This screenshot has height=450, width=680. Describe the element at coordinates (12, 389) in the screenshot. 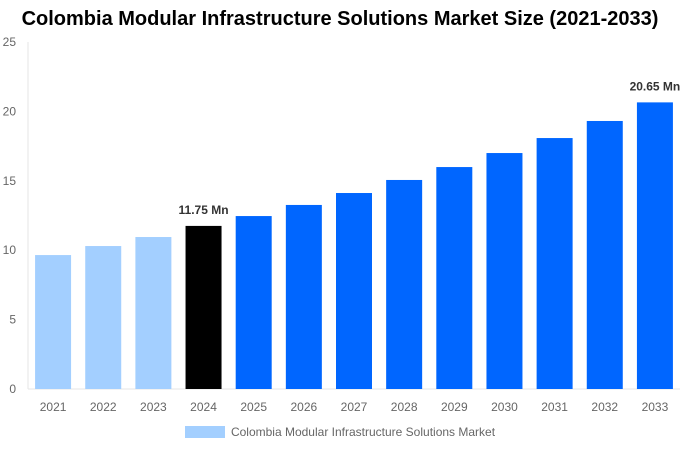

I see `y-tick-label: 0` at that location.